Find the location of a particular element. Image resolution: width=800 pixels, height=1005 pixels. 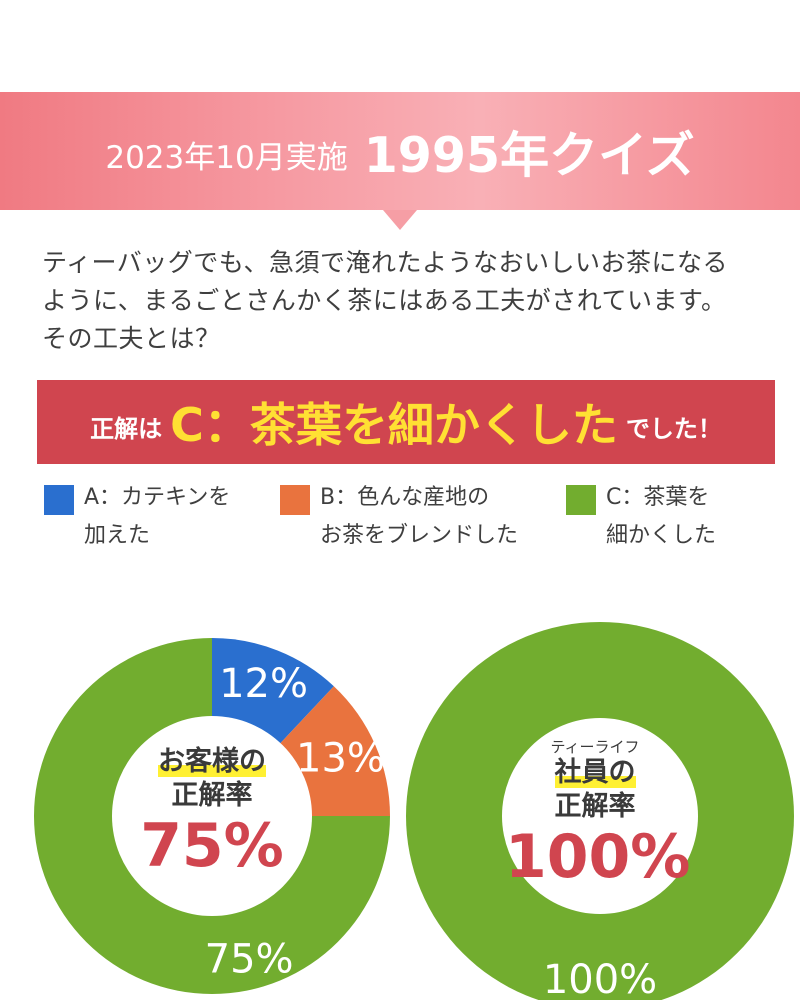

legend-item-b: B：色んな産地の お茶をブレンドした is located at coordinates (399, 519).